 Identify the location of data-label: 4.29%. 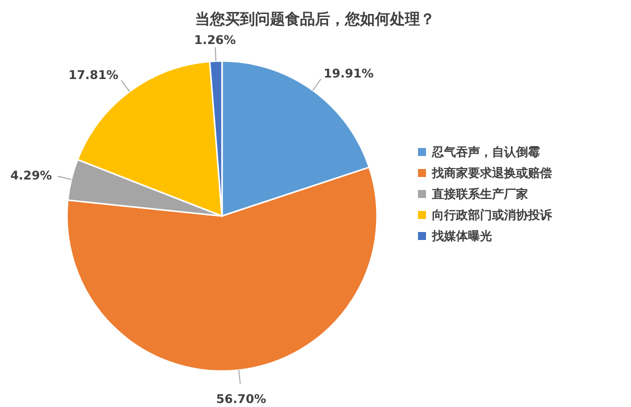
(31, 175).